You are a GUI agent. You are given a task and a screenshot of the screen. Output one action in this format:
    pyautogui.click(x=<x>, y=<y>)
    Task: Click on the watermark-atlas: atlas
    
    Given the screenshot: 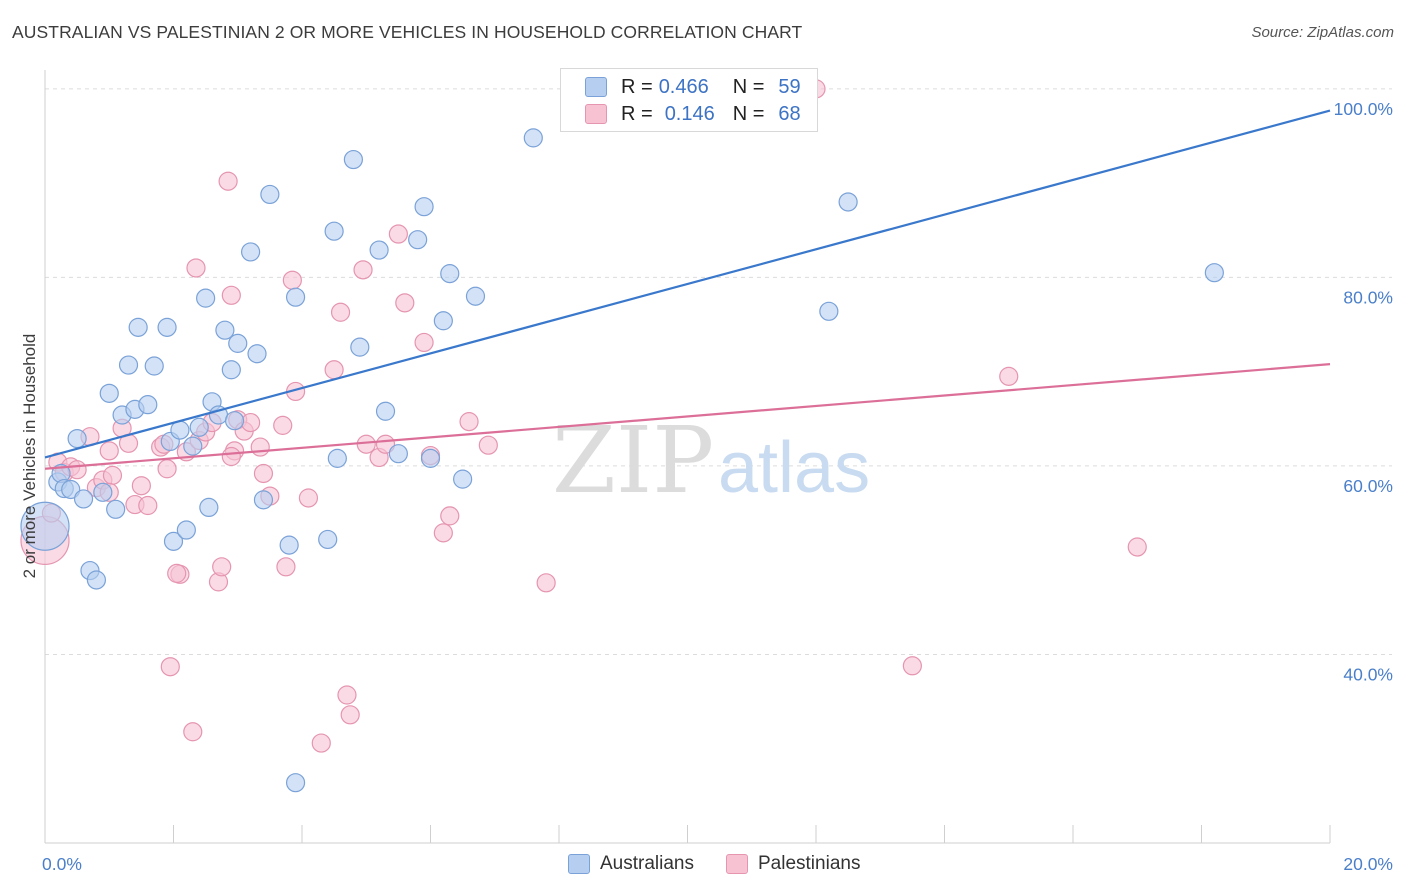 What is the action you would take?
    pyautogui.click(x=794, y=468)
    